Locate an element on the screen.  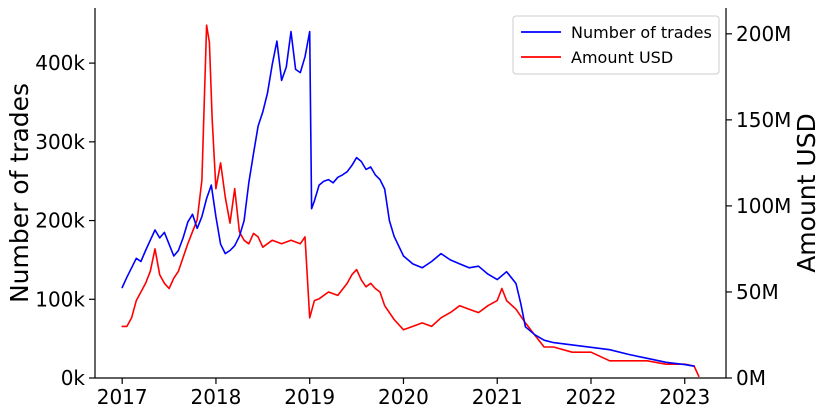
legend: Number of trades Amount USD is located at coordinates (616, 45).